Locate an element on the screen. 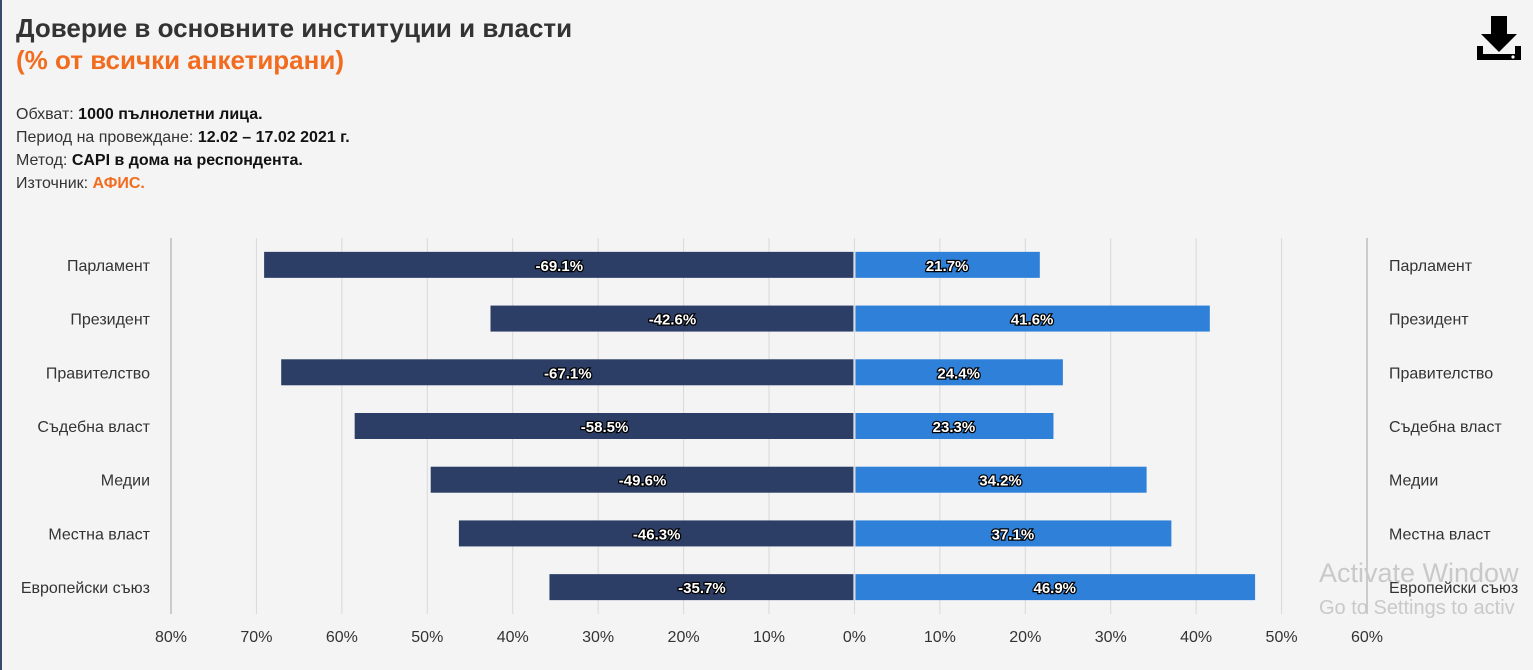 The width and height of the screenshot is (1533, 670). bar-label-distrust: -49.6% is located at coordinates (643, 481).